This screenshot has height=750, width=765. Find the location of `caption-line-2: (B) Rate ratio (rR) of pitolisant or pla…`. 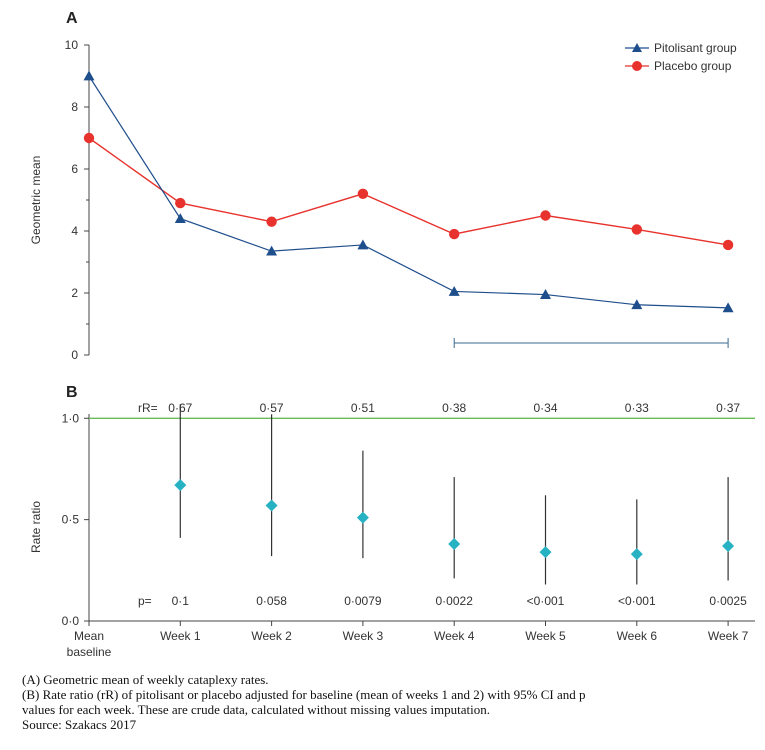

caption-line-2: (B) Rate ratio (rR) of pitolisant or pla… is located at coordinates (304, 694).